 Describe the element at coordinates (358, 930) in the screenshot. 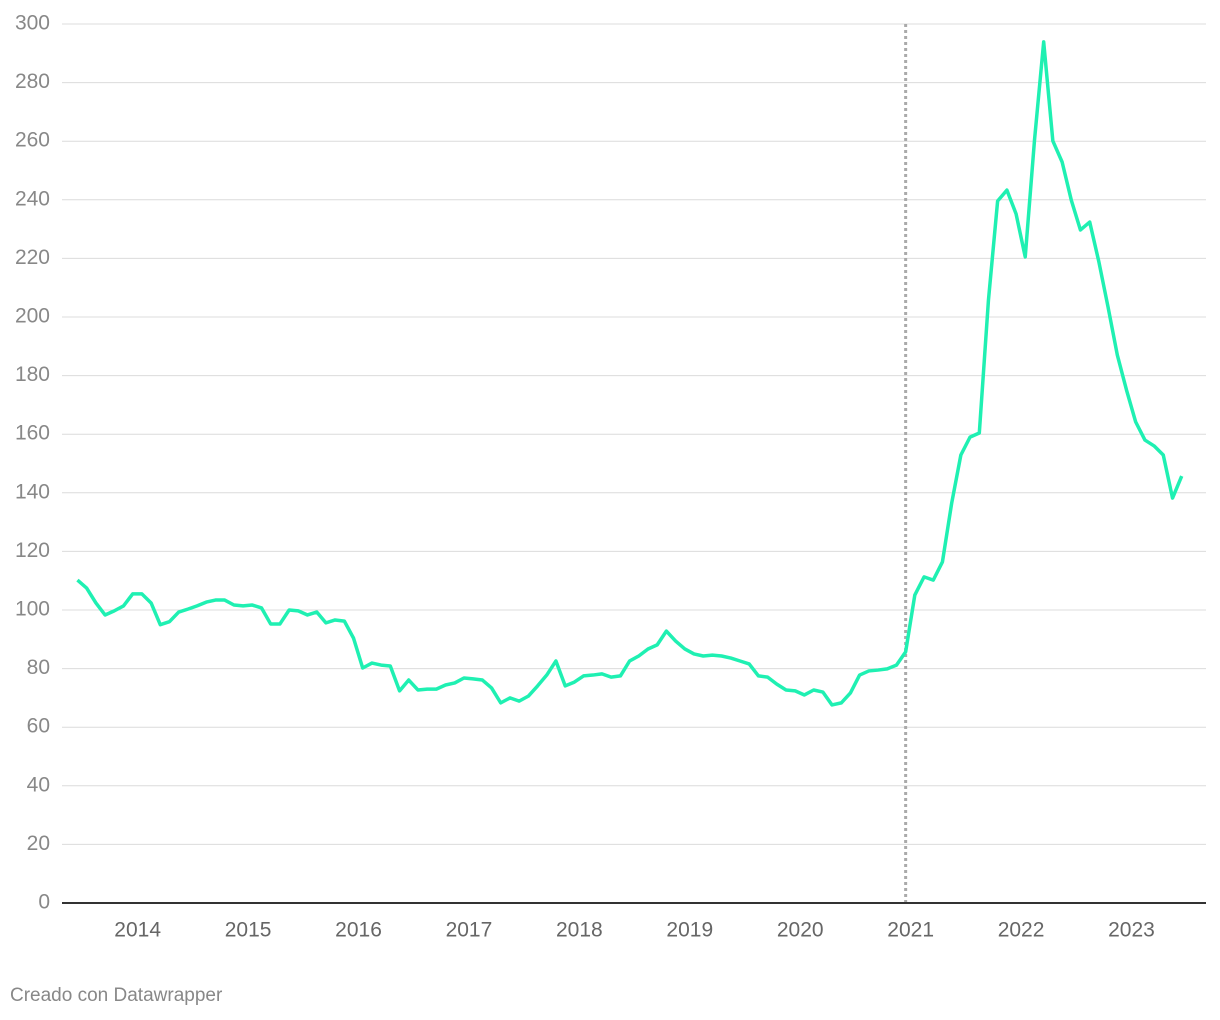

I see `x-tick-label: 2016` at that location.